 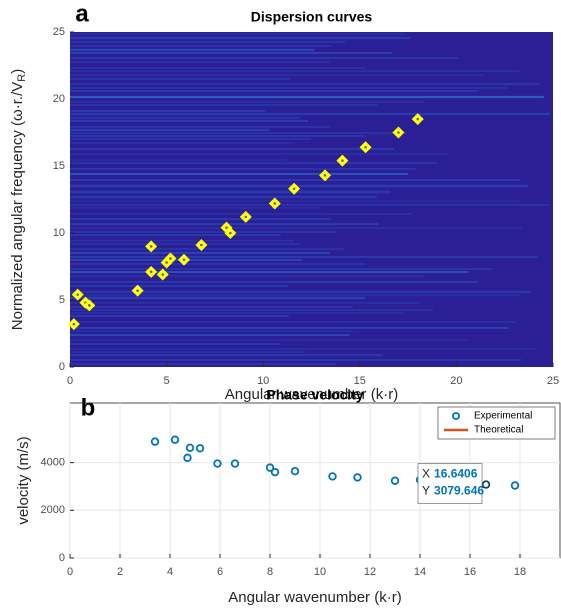 I want to click on chart-title: Phase velocity, so click(x=314, y=395).